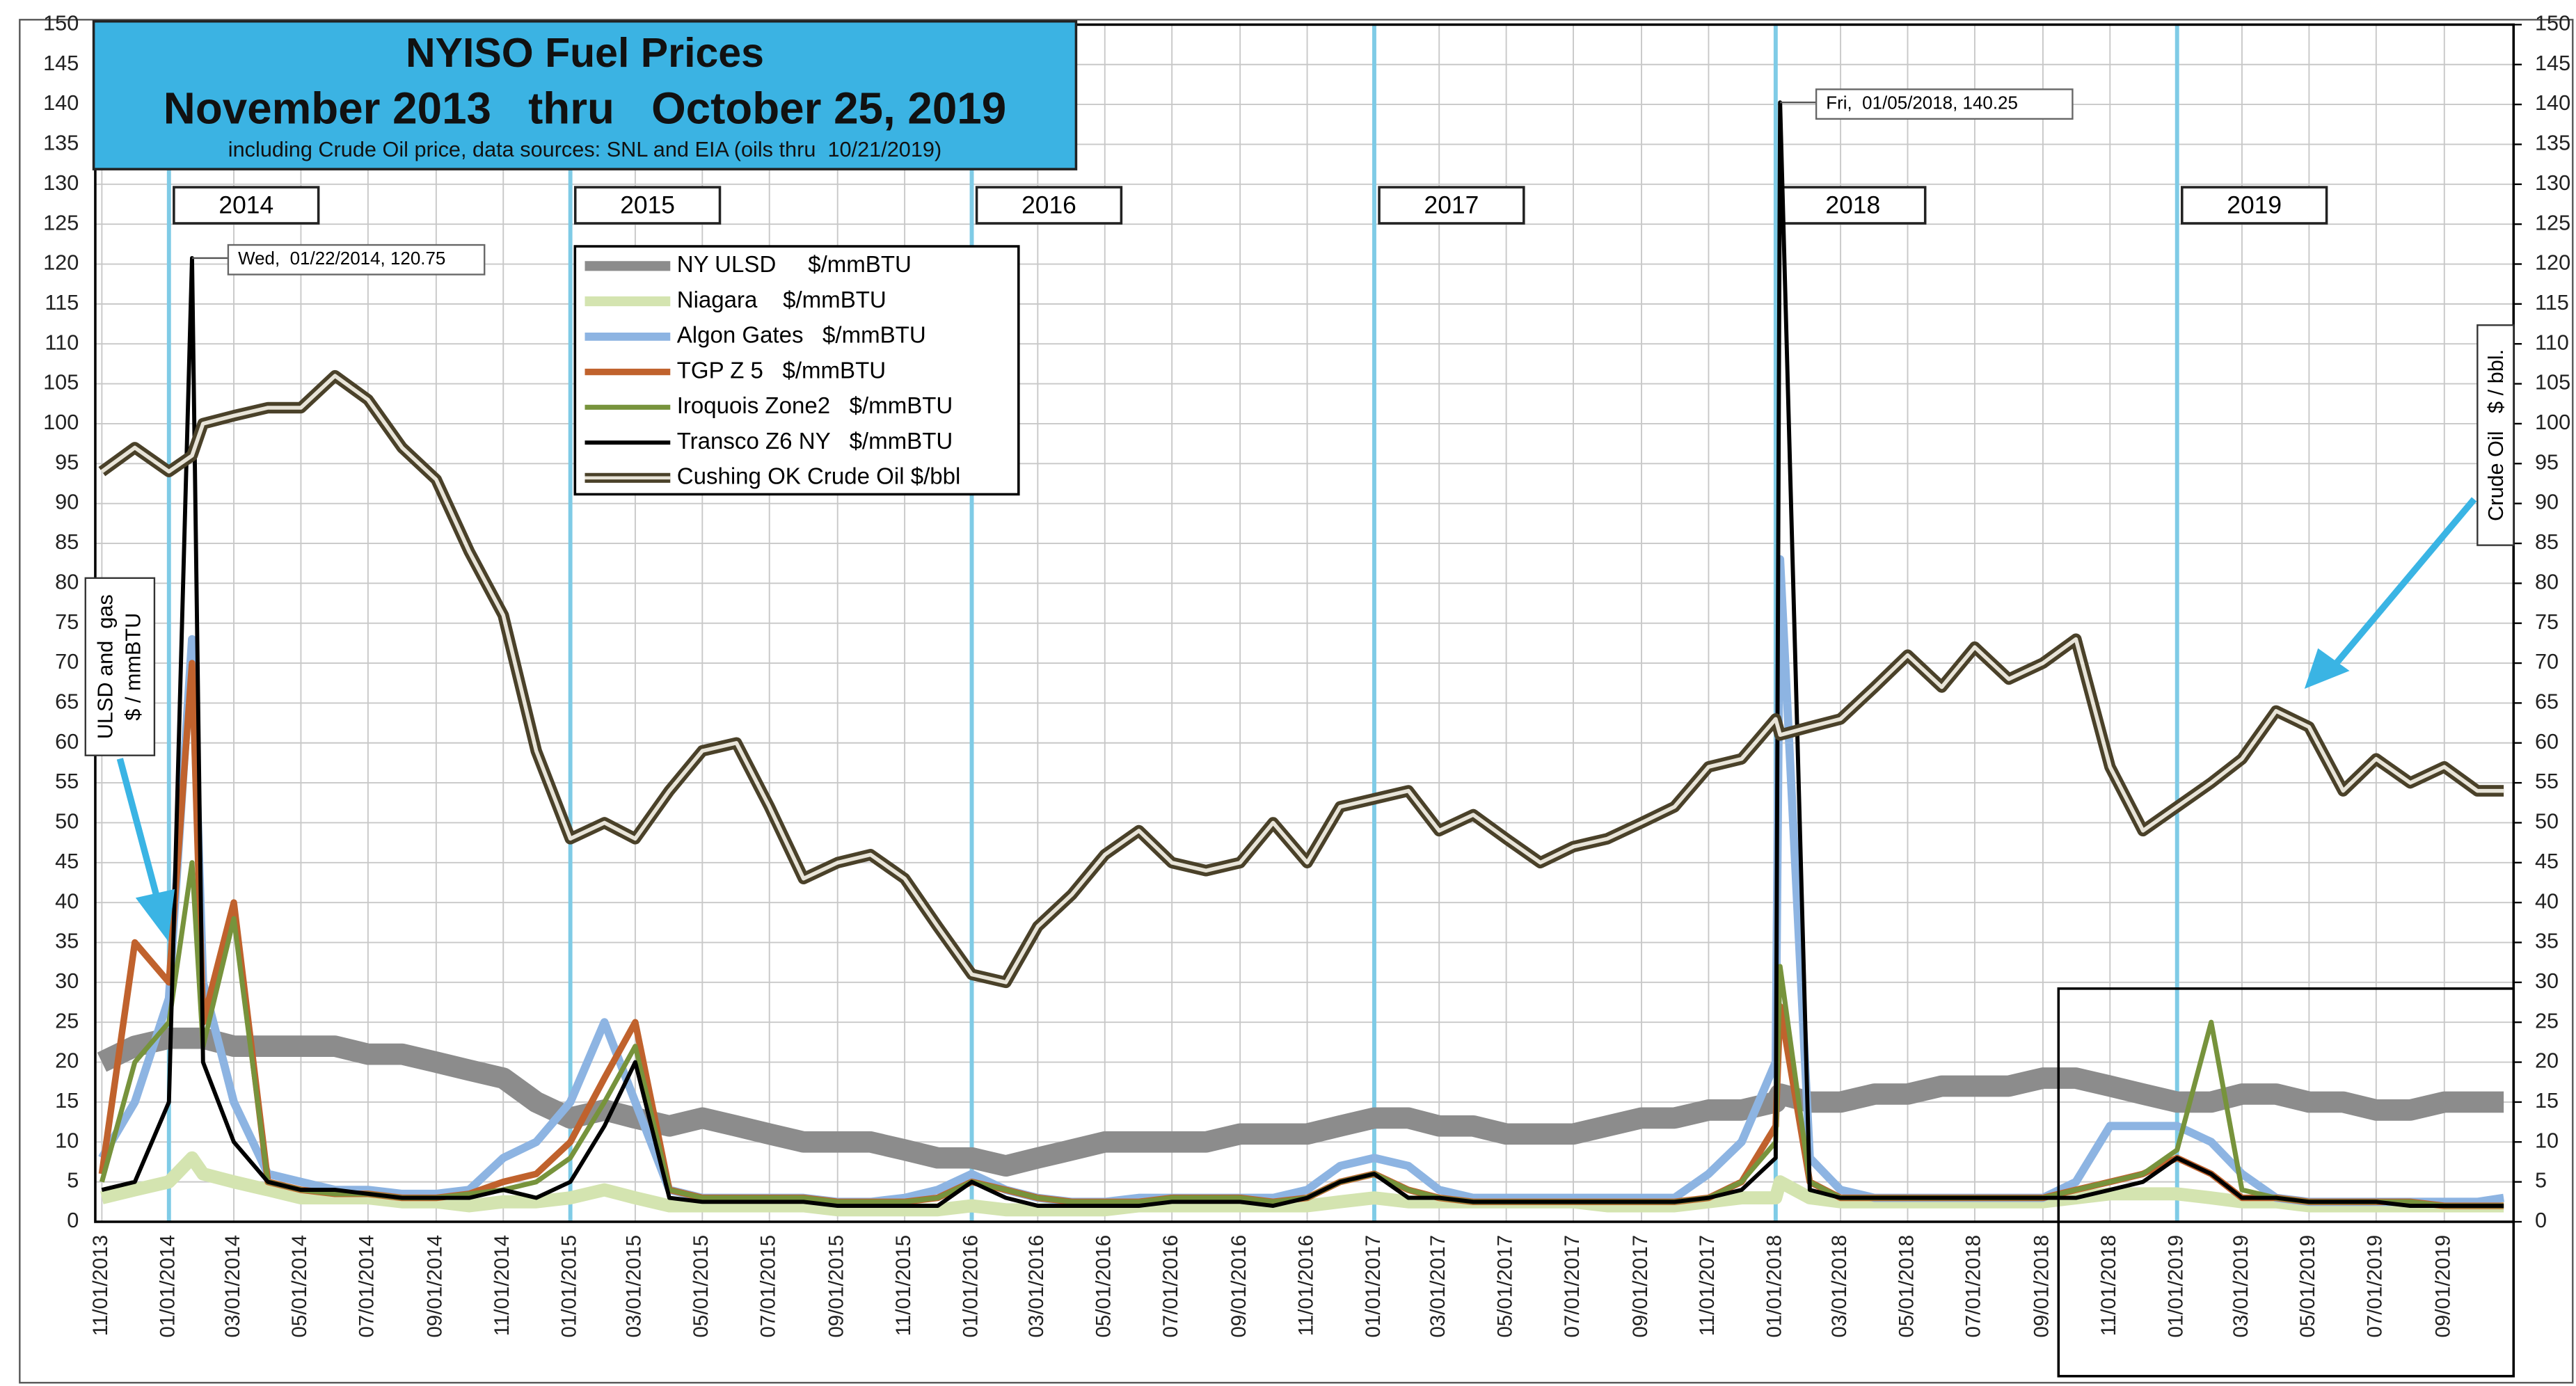 The width and height of the screenshot is (2576, 1386). I want to click on y2-tick-label: 15, so click(2547, 1100).